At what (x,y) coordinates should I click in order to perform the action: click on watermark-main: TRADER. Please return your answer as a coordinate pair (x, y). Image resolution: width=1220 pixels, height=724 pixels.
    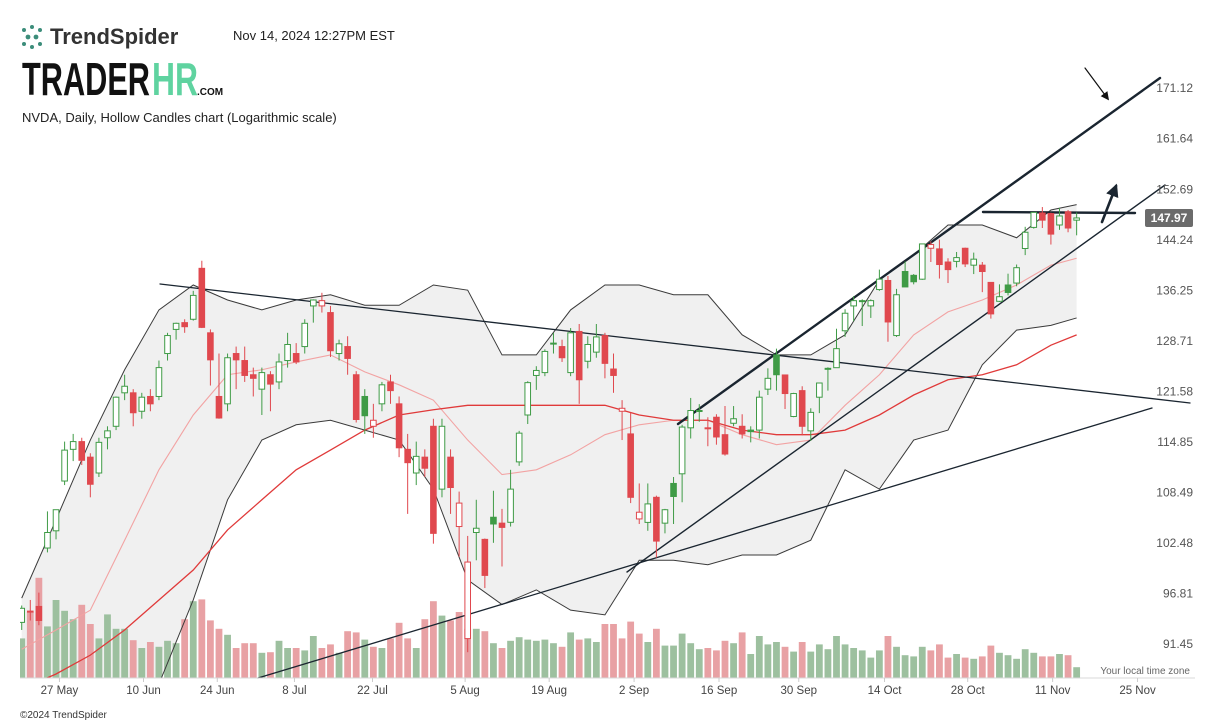
    Looking at the image, I should click on (86, 79).